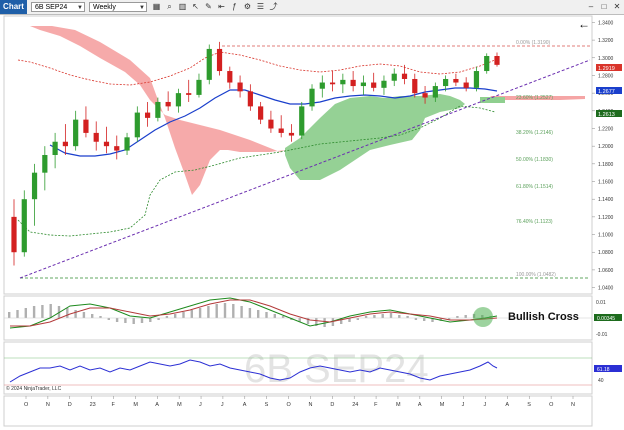 The width and height of the screenshot is (624, 430). I want to click on indicators-icon: ƒ, so click(234, 6).